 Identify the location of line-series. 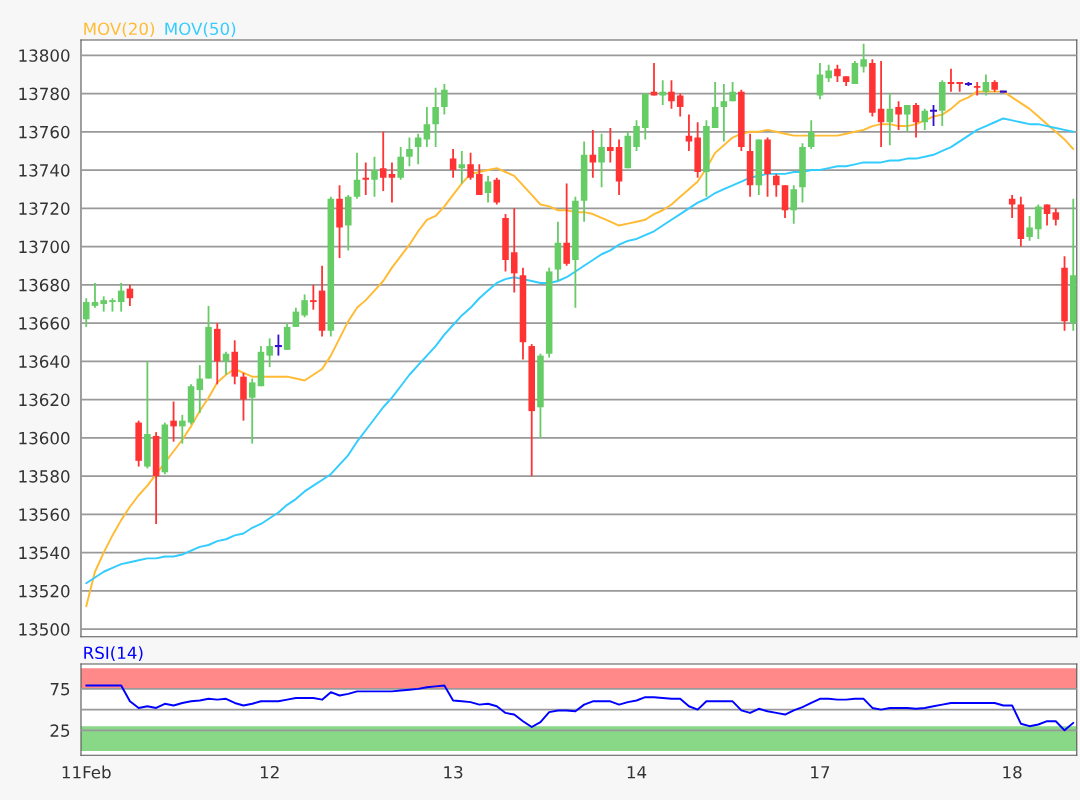
(580, 708).